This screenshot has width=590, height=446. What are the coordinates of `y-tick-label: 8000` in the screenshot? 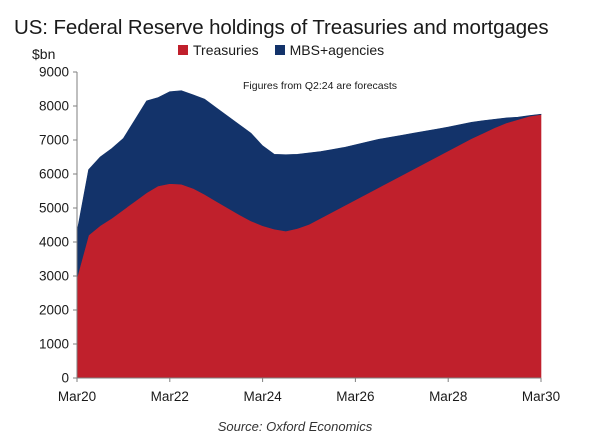 It's located at (54, 106).